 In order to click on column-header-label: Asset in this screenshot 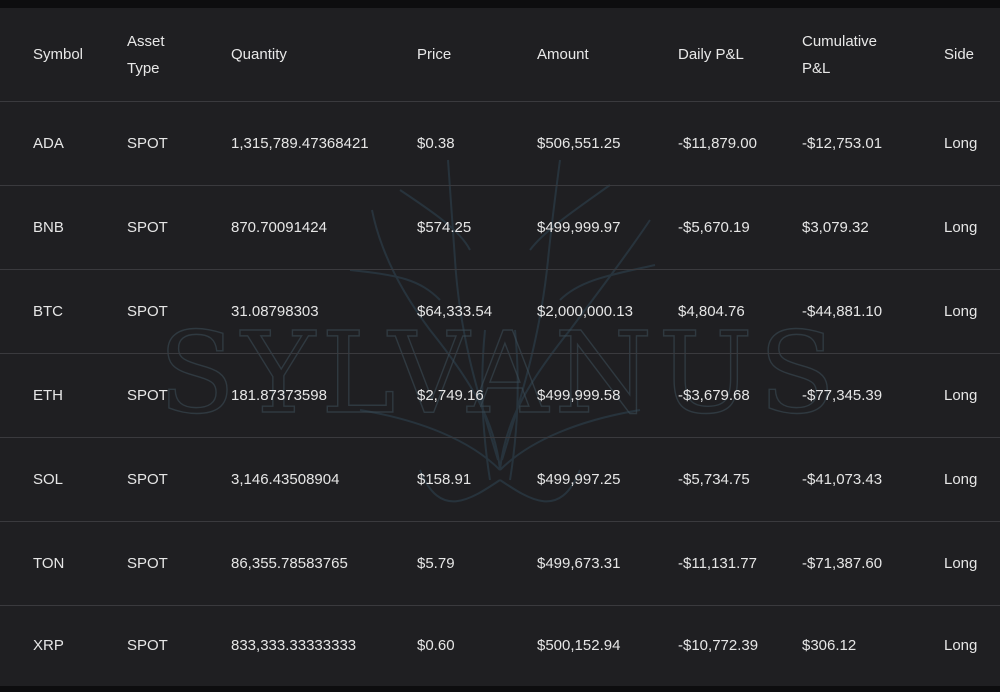, I will do `click(146, 41)`.